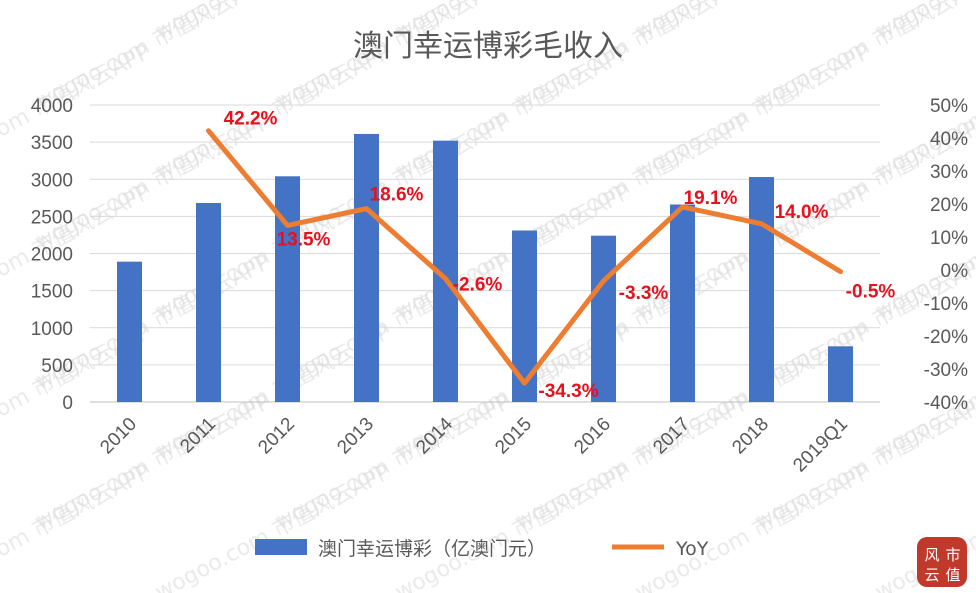 The width and height of the screenshot is (976, 593). What do you see at coordinates (52, 292) in the screenshot?
I see `y-left-tick-label: 1500` at bounding box center [52, 292].